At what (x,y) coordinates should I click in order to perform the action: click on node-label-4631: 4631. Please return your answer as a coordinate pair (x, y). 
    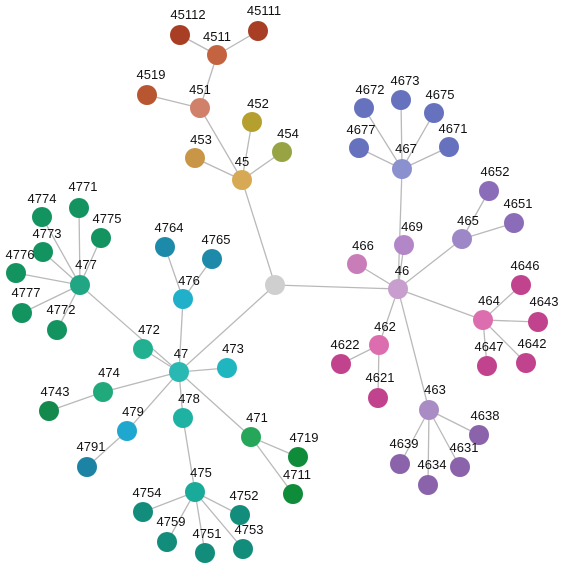
    Looking at the image, I should click on (464, 447).